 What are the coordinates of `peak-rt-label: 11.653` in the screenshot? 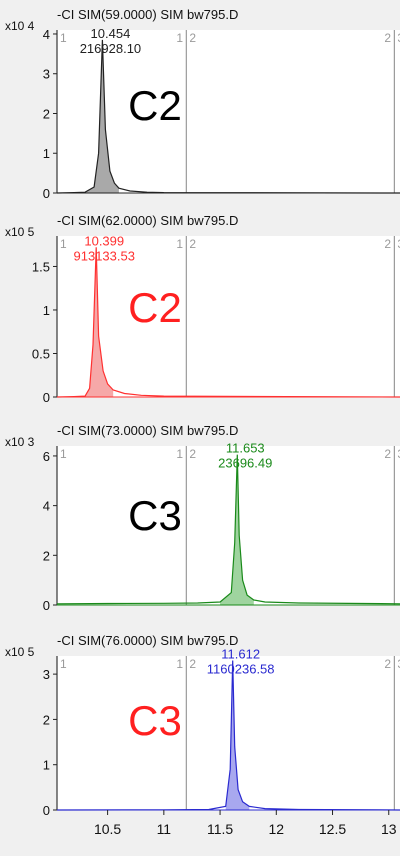 It's located at (245, 448).